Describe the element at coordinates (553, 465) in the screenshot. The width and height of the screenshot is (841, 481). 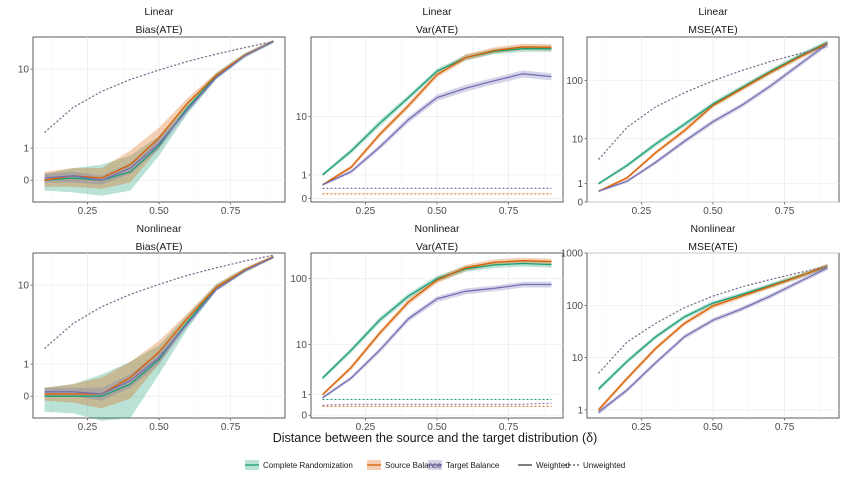
I see `legend-label: Weighted` at that location.